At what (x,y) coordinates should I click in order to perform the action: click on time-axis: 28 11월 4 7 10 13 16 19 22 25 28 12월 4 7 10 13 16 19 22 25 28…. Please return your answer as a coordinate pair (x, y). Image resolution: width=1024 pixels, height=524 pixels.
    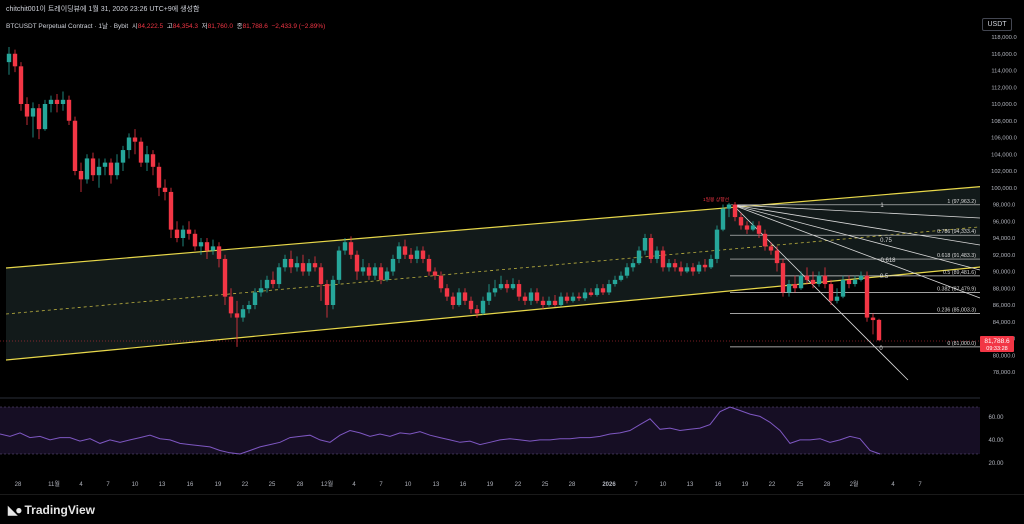
    Looking at the image, I should click on (469, 484).